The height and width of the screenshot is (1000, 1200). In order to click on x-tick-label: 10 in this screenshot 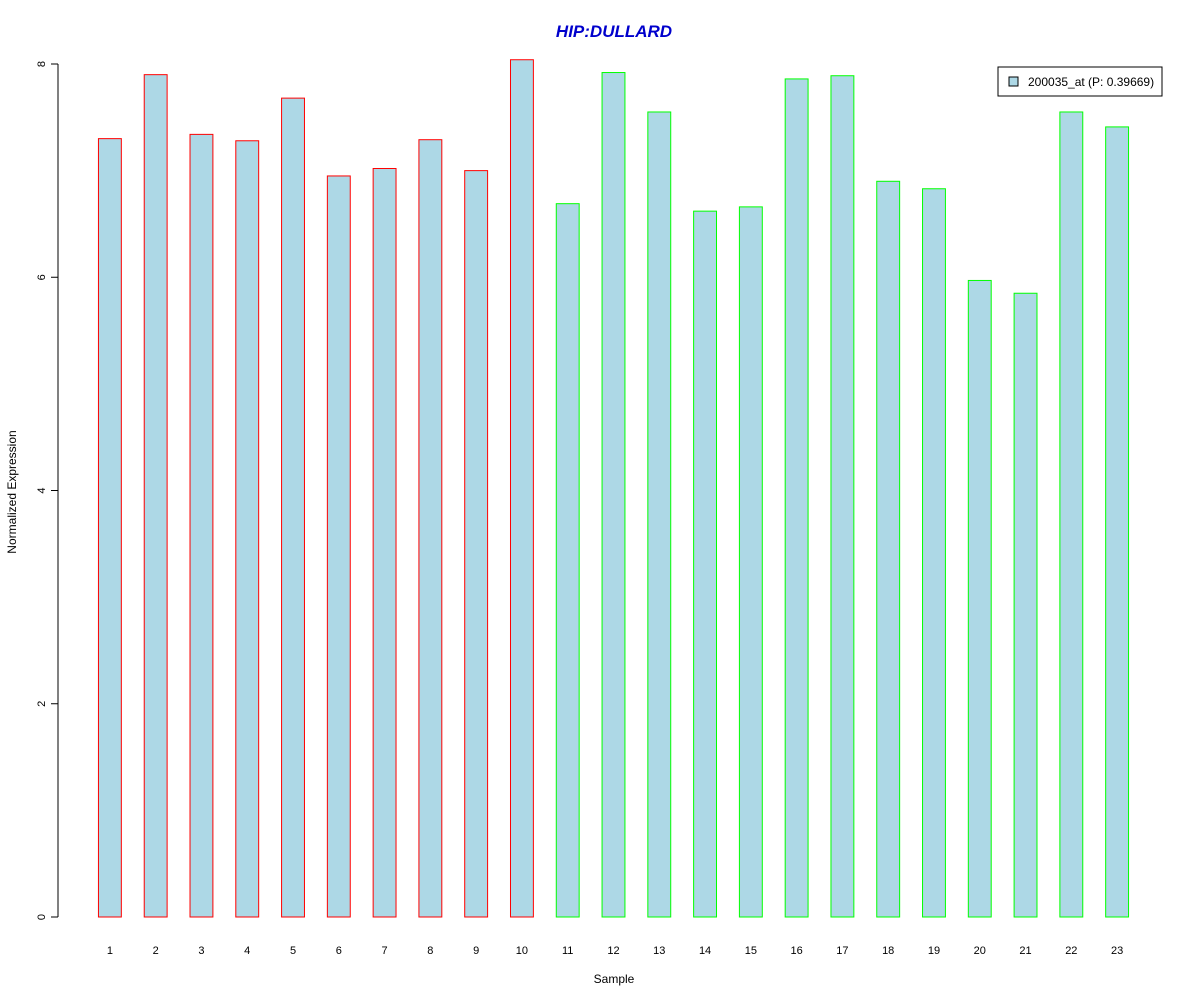, I will do `click(522, 951)`.